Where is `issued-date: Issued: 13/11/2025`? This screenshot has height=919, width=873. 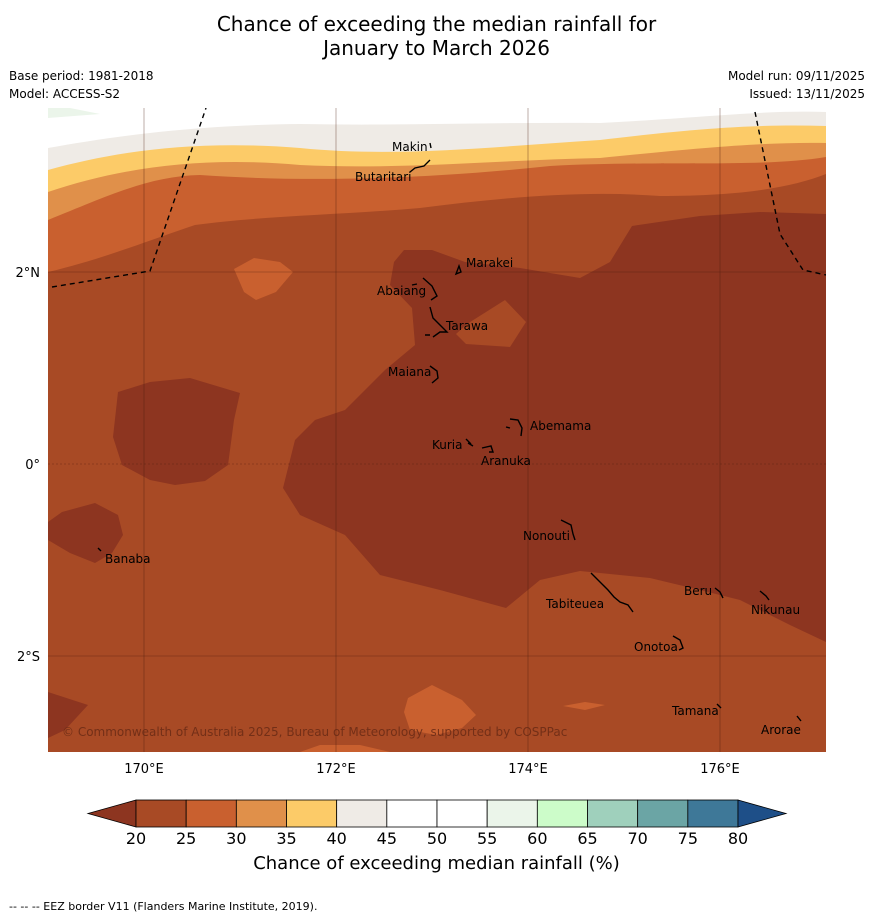
issued-date: Issued: 13/11/2025 is located at coordinates (807, 94).